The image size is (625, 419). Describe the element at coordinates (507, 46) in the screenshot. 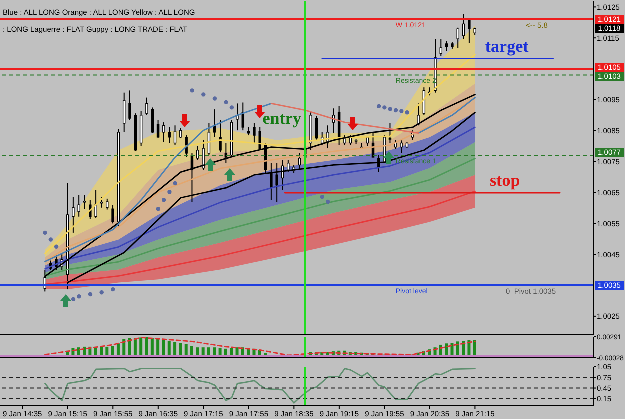

I see `series-label: target` at that location.